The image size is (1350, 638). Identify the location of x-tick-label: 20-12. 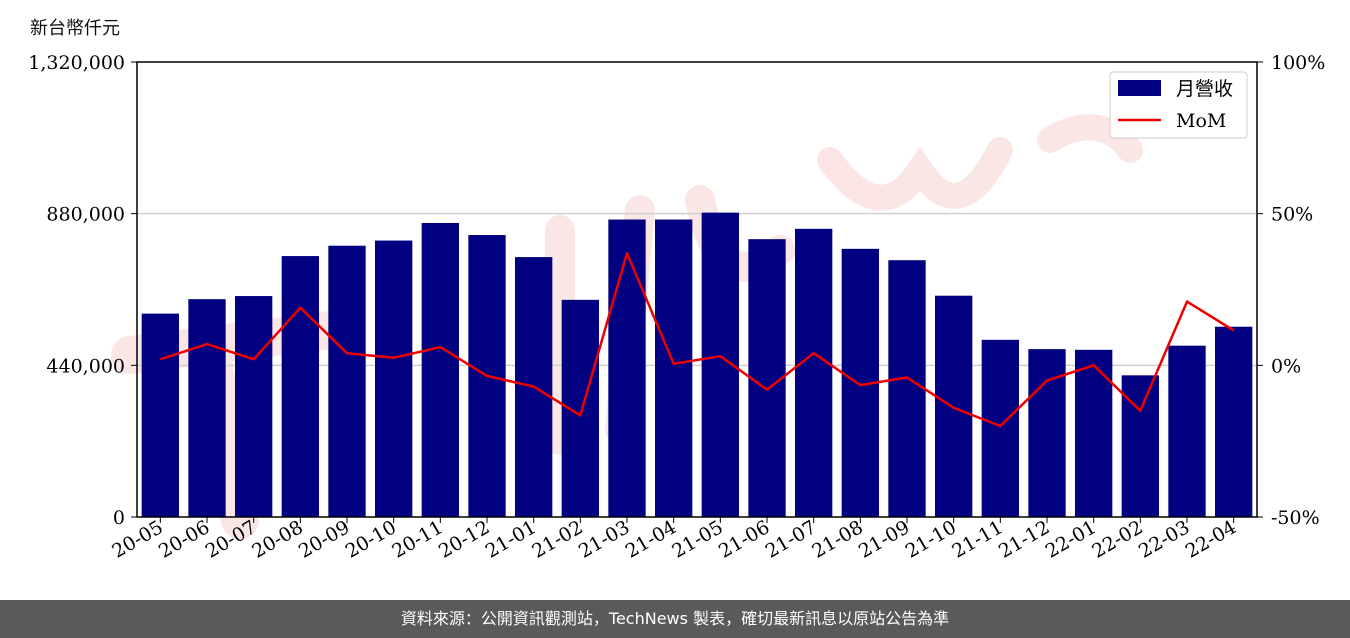
(464, 539).